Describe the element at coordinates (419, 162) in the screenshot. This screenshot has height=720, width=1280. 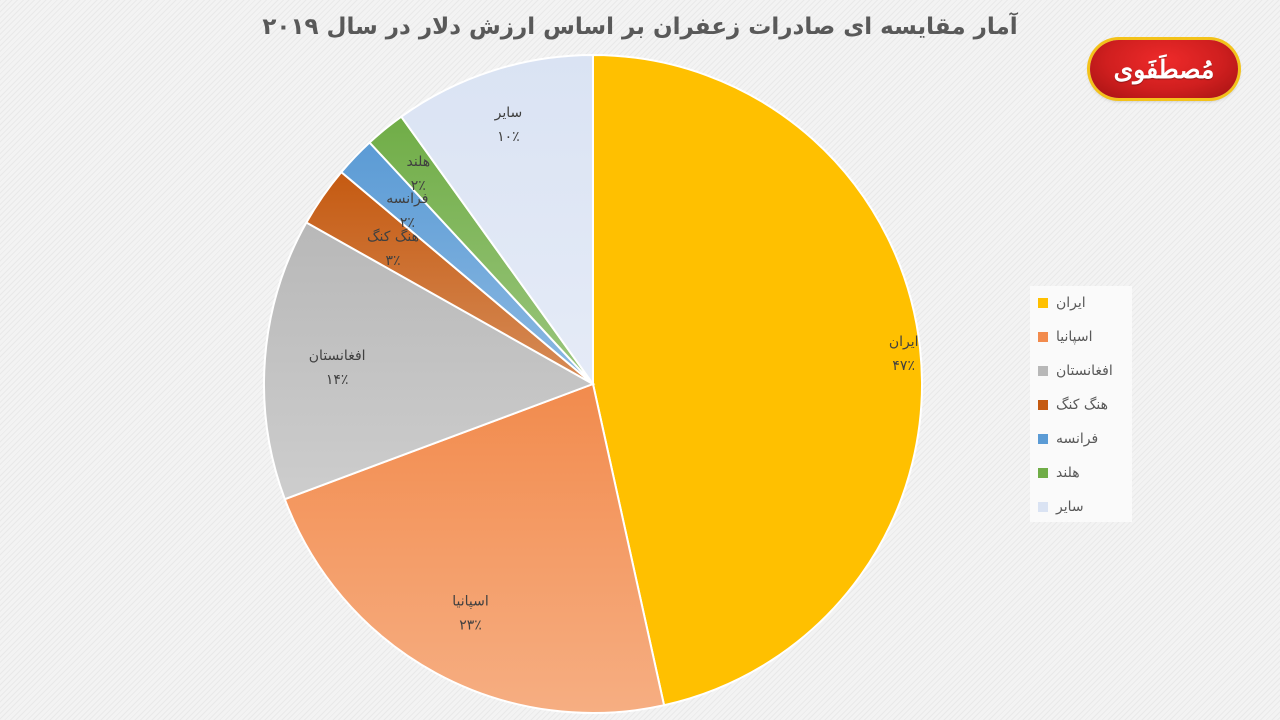
I see `slice-category-label-6: هلند` at that location.